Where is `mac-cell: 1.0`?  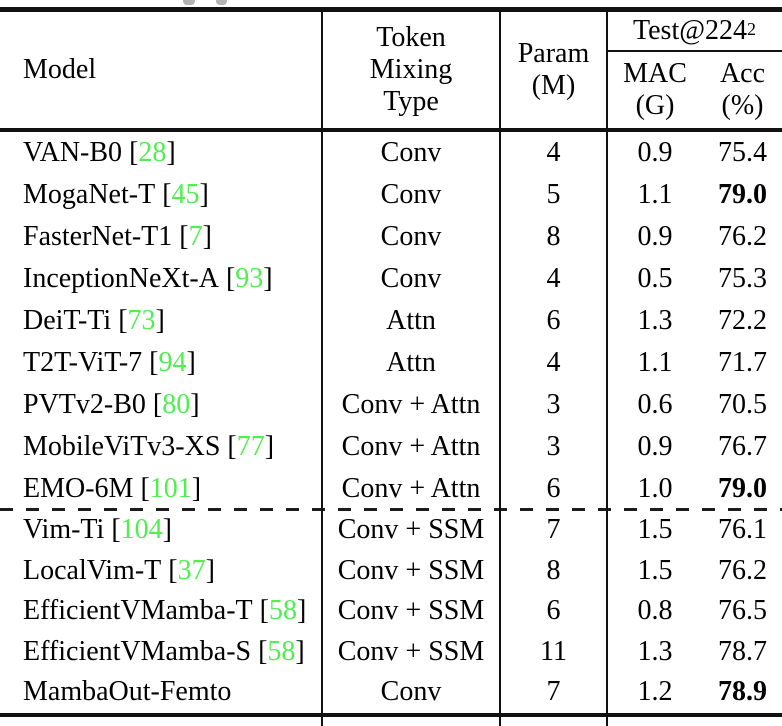
mac-cell: 1.0 is located at coordinates (655, 488).